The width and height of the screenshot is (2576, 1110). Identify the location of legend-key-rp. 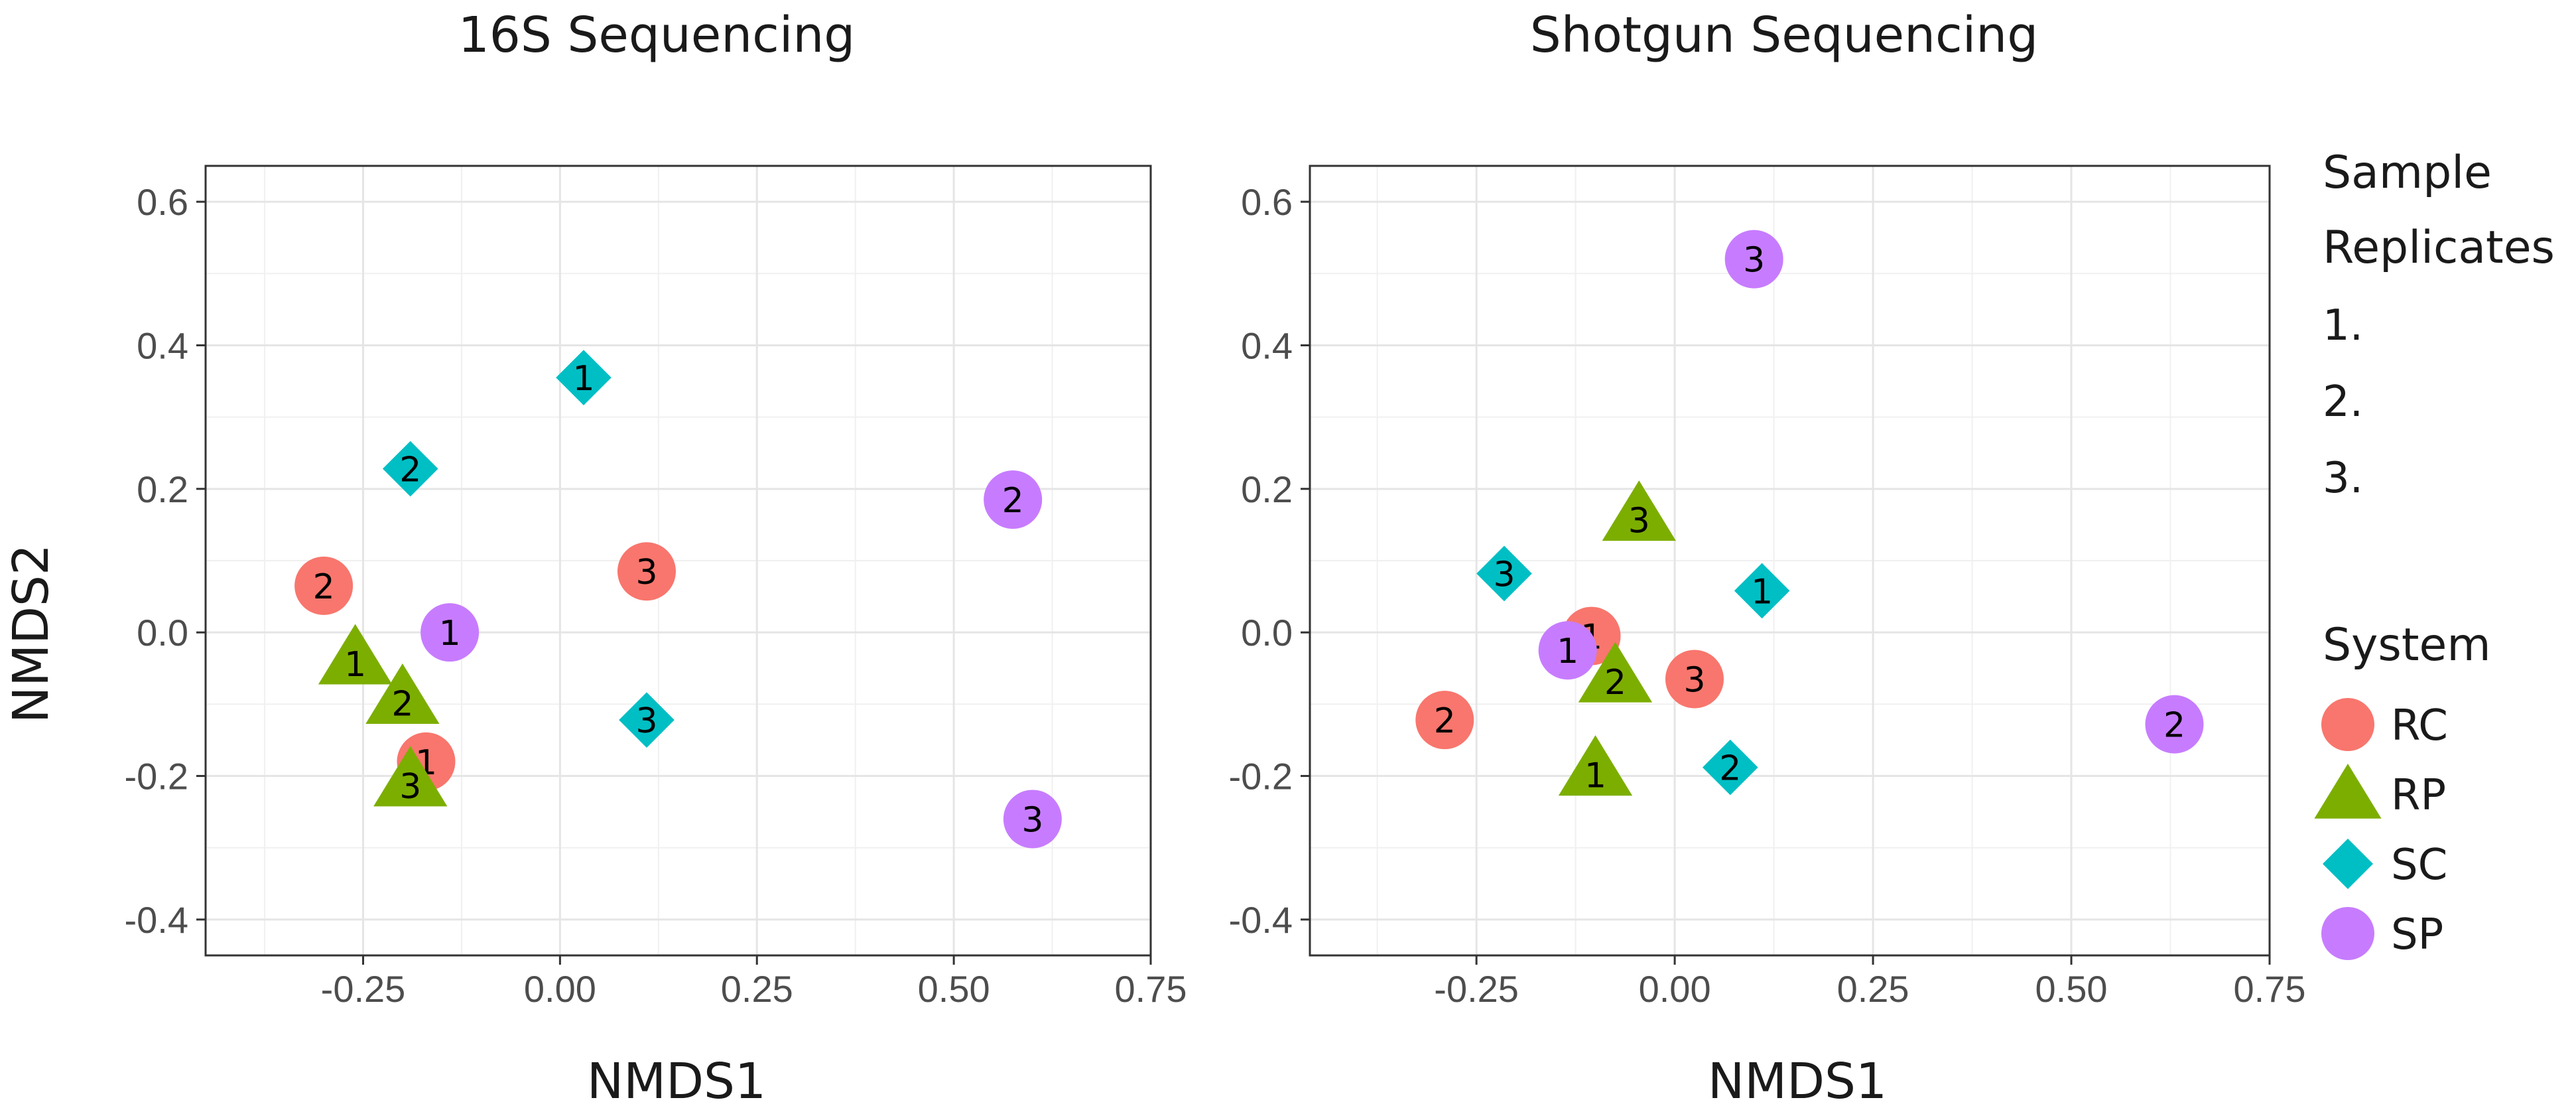
(2348, 791).